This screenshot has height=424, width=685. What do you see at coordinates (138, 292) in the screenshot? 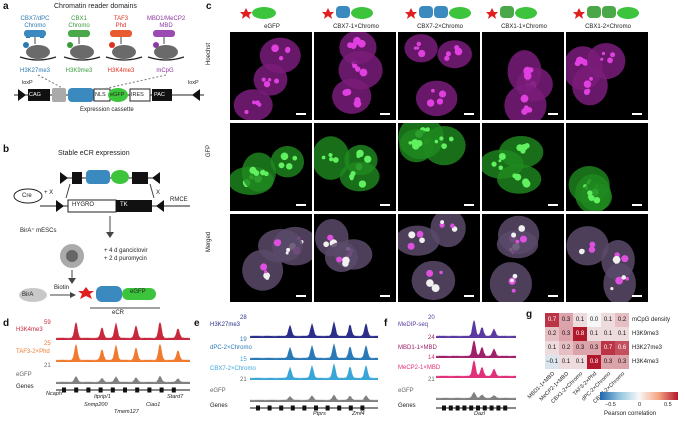
I see `ecr-egfp-label: eGFP` at bounding box center [138, 292].